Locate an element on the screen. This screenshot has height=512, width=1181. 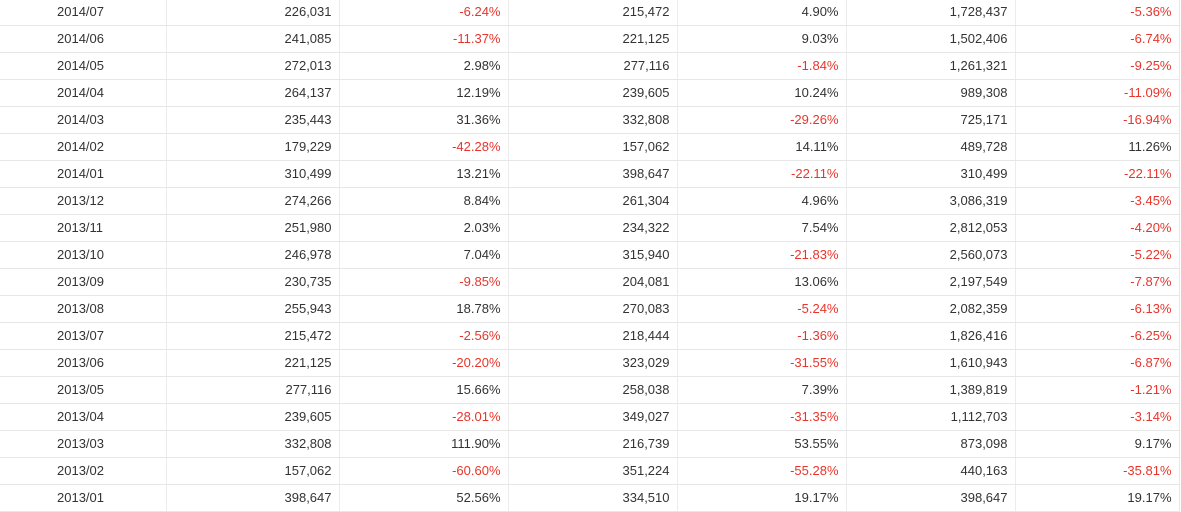
cumulative-percent-cell: -5.36% is located at coordinates (1097, 13).